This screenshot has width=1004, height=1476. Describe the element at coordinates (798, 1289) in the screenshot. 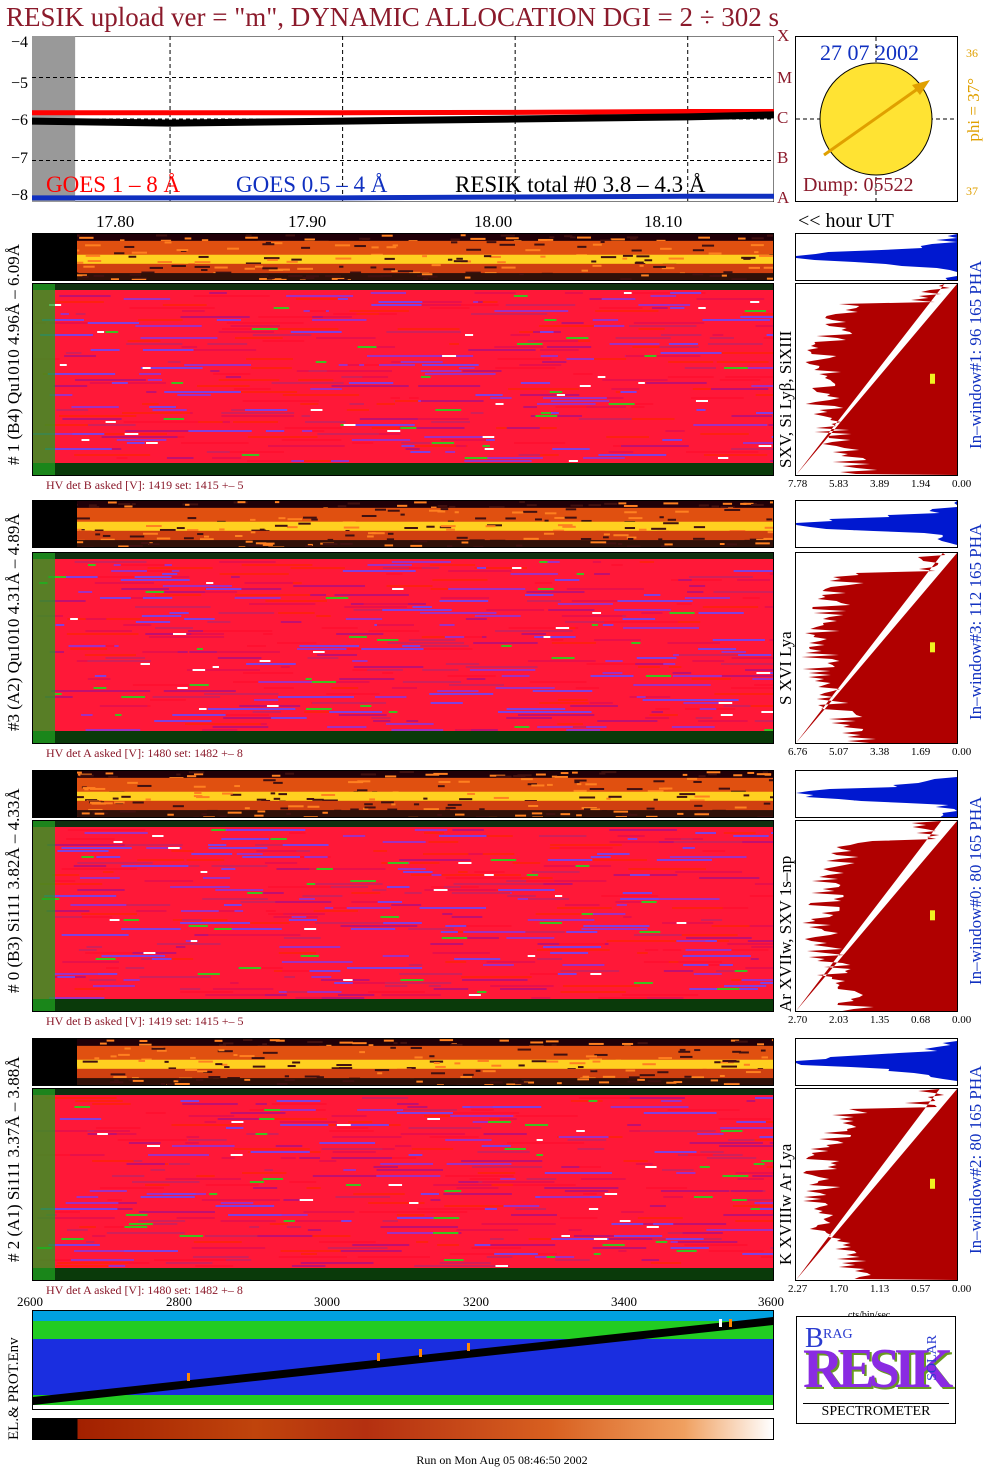

I see `pha-tick: 2.27` at that location.